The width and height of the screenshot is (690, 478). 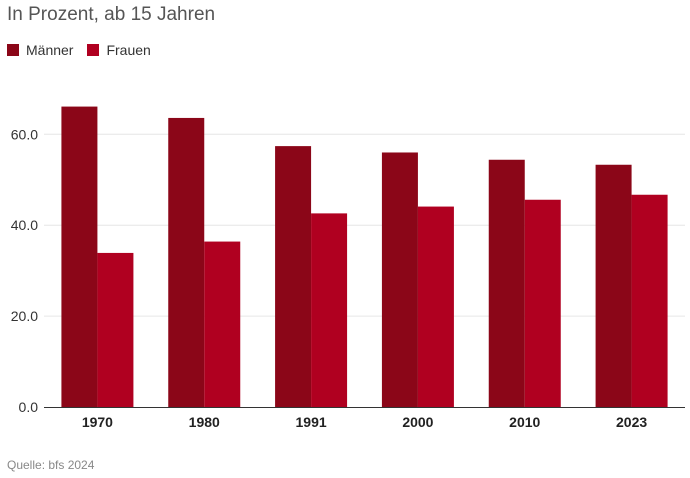 I want to click on bar-frauen-1991, so click(x=329, y=310).